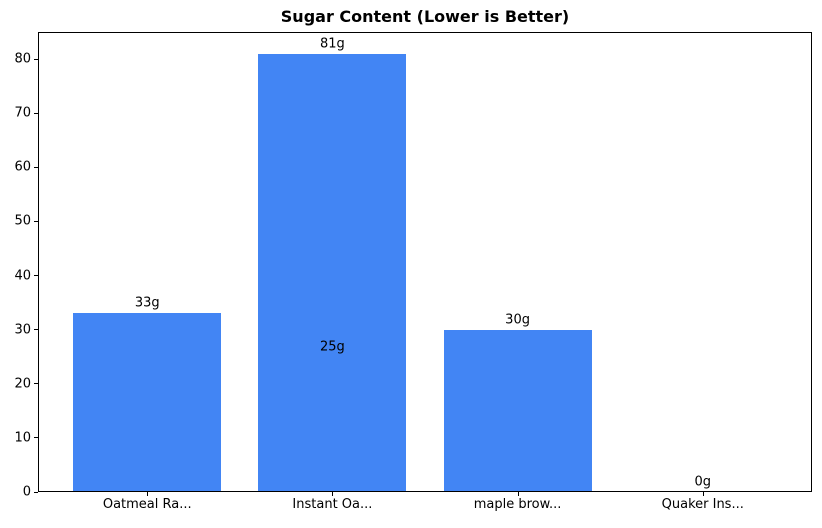 The height and width of the screenshot is (528, 822). I want to click on y-axis-tick-label: 0, so click(26, 492).